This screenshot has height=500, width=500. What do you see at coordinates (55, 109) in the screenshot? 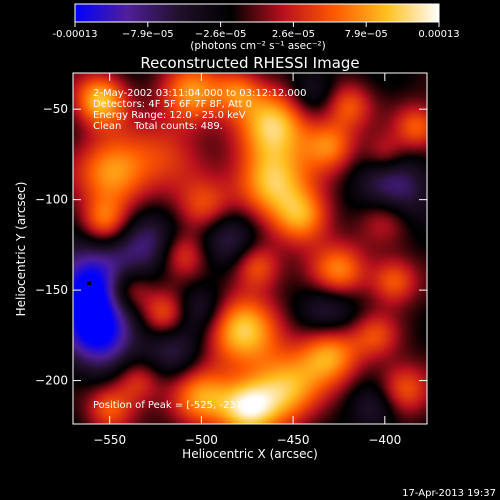
I see `y-tick-label: −50` at bounding box center [55, 109].